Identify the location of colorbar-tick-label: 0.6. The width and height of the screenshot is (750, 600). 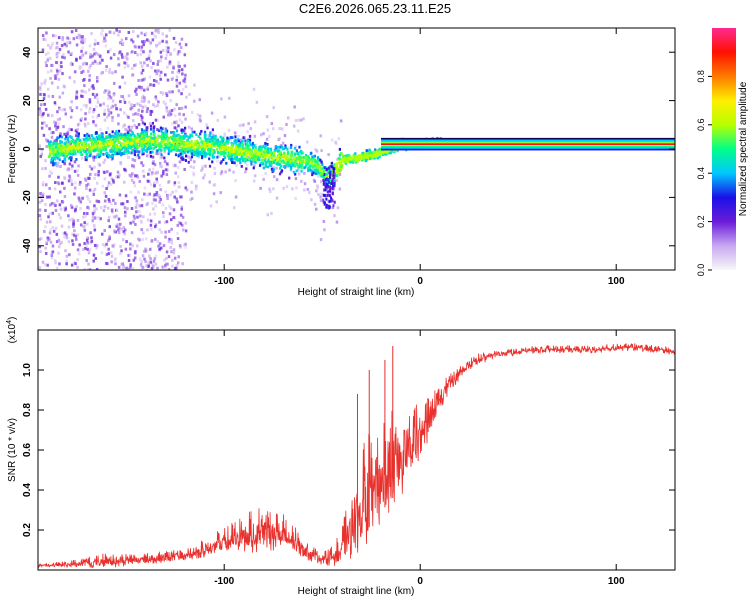
(701, 125).